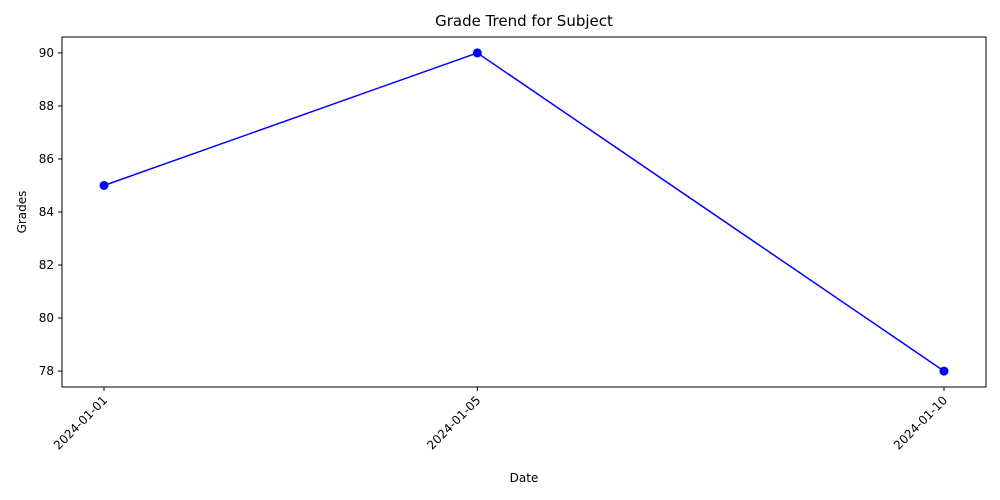 The image size is (1000, 500). Describe the element at coordinates (46, 106) in the screenshot. I see `y-tick-label: 88` at that location.